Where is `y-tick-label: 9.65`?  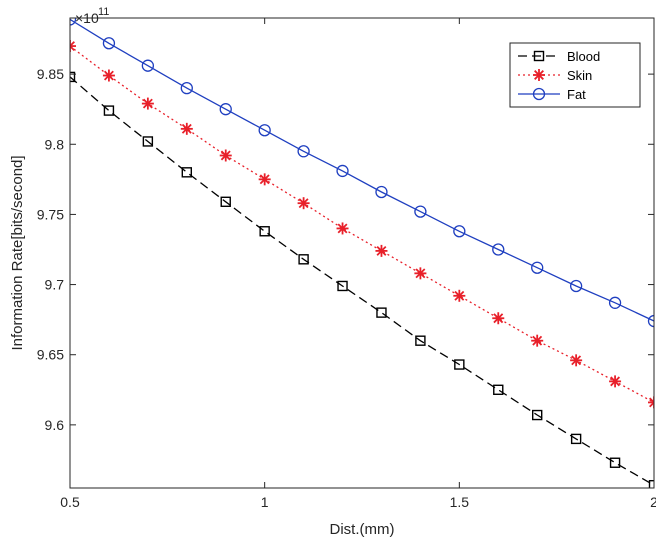
y-tick-label: 9.65 is located at coordinates (50, 355).